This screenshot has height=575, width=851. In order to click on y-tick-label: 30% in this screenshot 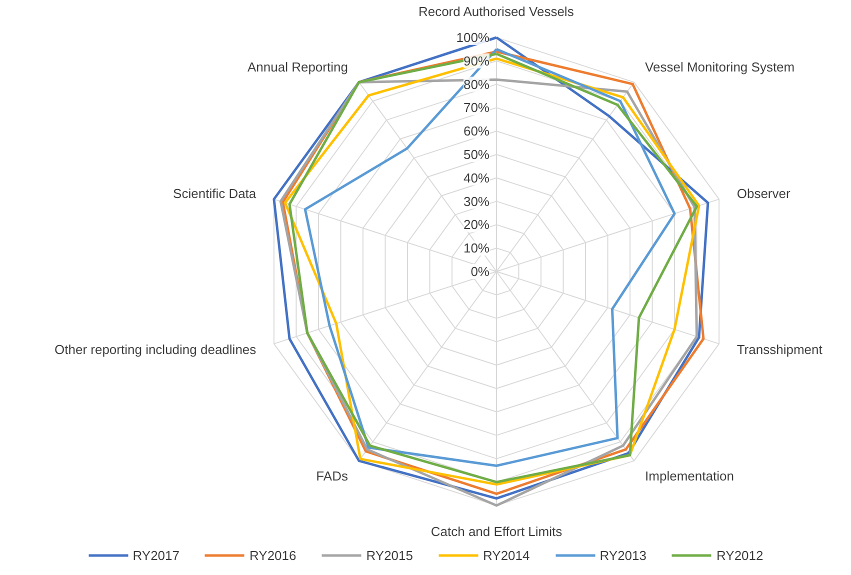, I will do `click(476, 201)`.